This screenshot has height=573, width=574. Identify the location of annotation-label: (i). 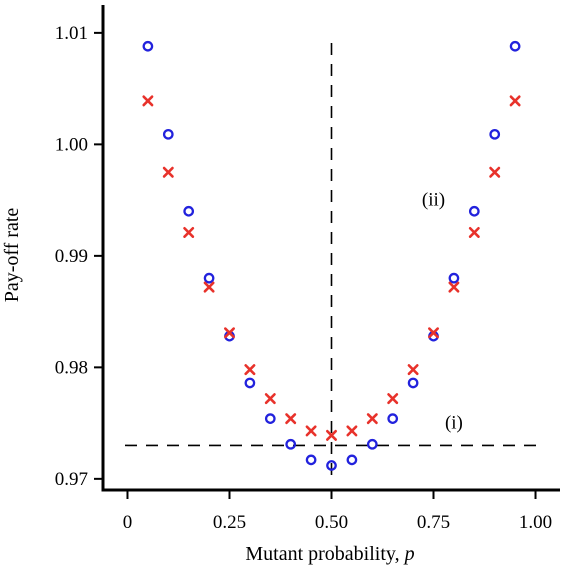
(454, 423).